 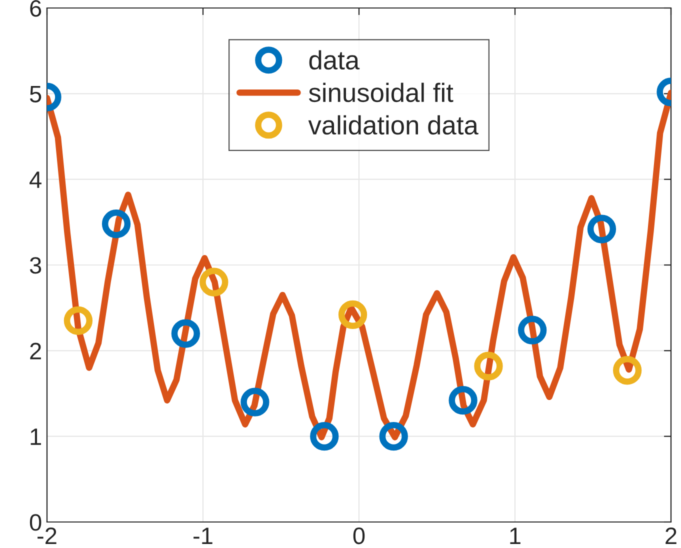 What do you see at coordinates (35, 351) in the screenshot?
I see `y-tick-label: 2` at bounding box center [35, 351].